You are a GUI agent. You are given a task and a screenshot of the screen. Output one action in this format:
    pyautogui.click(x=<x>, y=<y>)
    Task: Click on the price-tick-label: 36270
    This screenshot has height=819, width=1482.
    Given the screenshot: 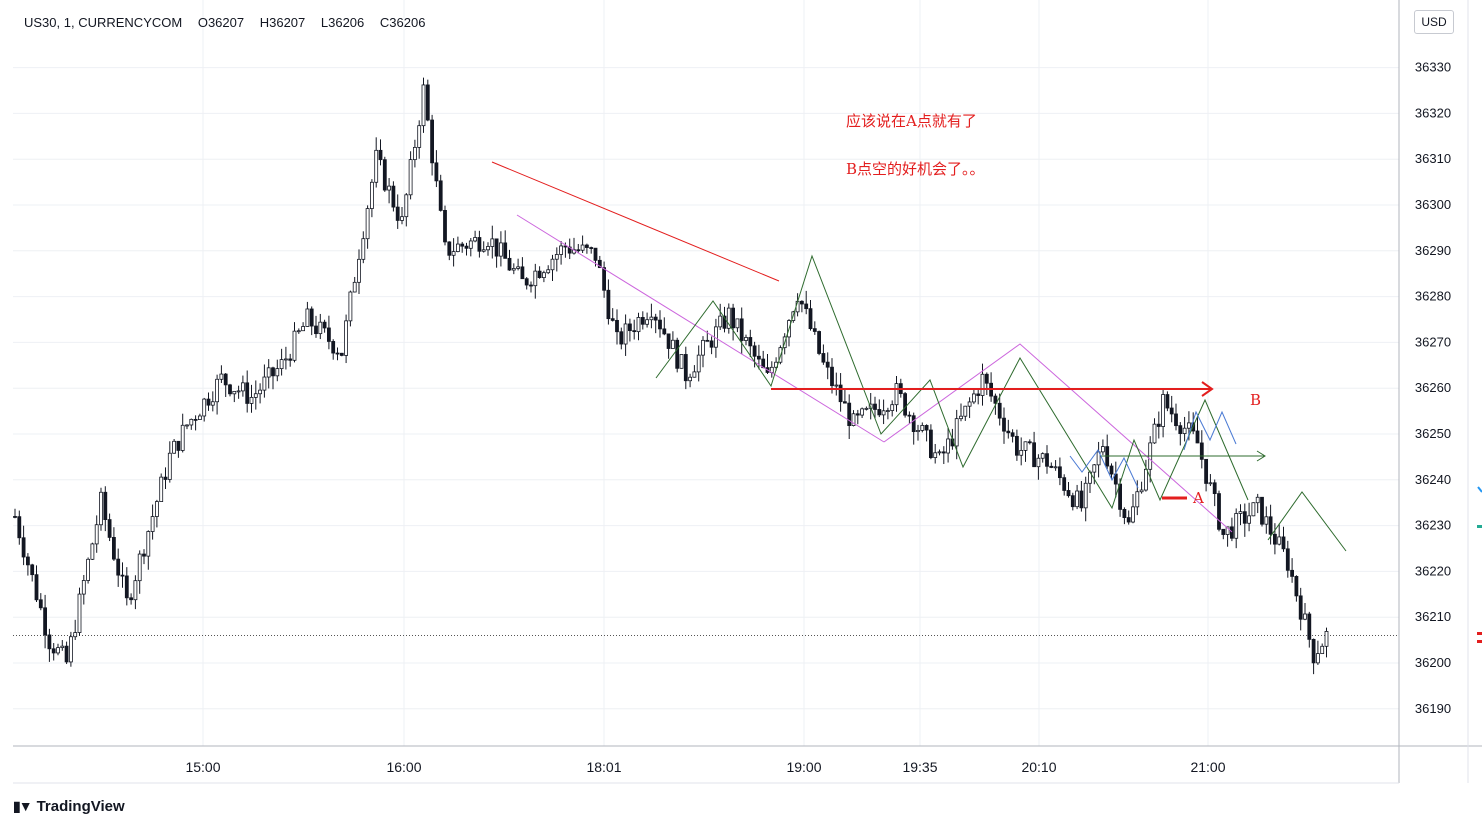 What is the action you would take?
    pyautogui.click(x=1433, y=341)
    